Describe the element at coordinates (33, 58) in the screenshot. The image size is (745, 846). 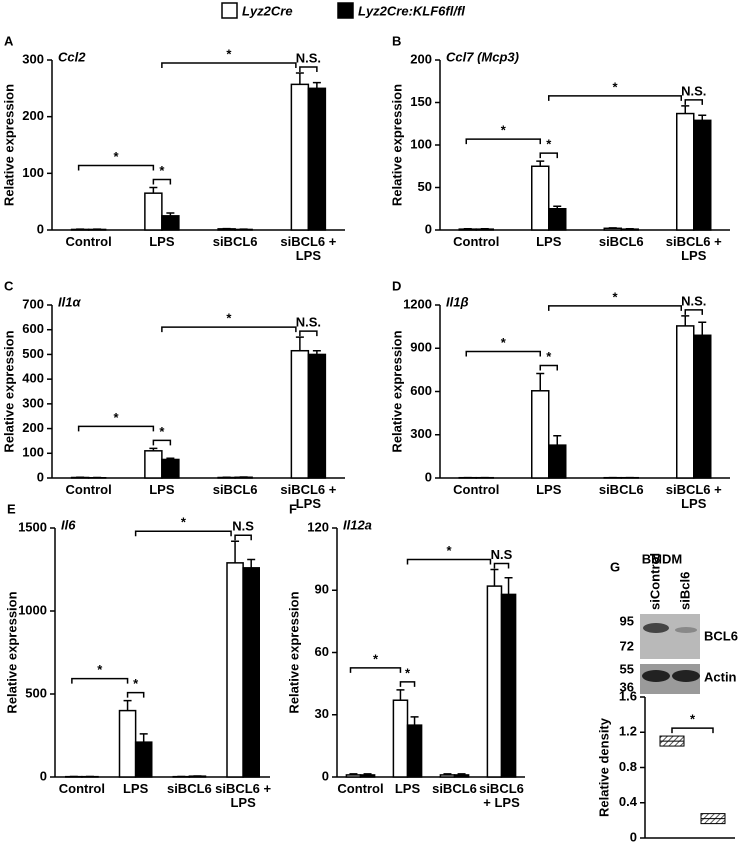
I see `y-tick-label: 300` at that location.